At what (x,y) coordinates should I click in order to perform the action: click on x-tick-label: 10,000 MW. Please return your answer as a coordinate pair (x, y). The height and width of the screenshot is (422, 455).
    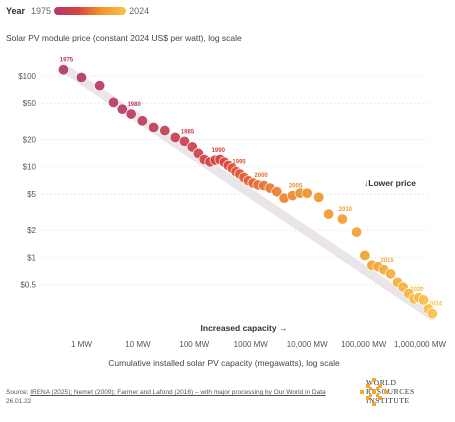
    Looking at the image, I should click on (307, 344).